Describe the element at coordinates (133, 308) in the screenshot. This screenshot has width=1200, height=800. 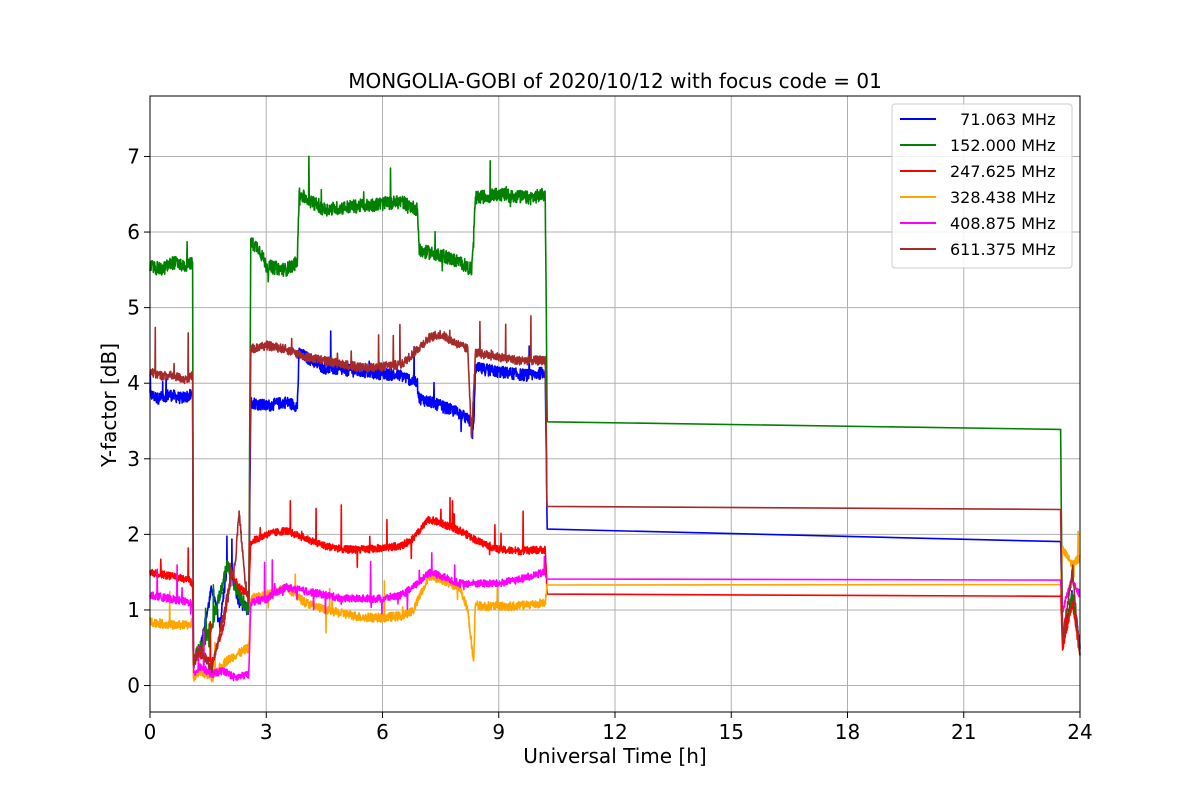
I see `y-tick-label: 5` at that location.